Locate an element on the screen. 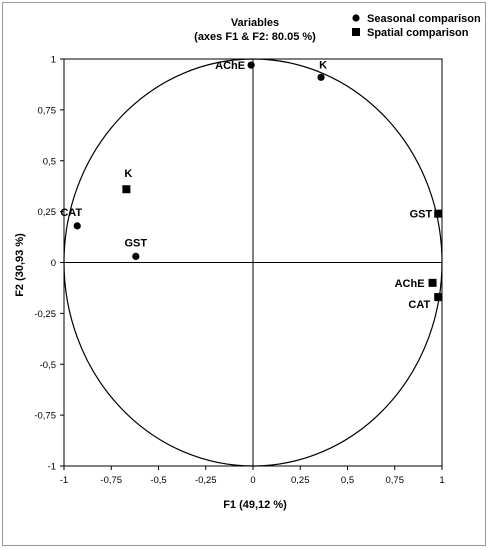 The image size is (490, 550). x-tick-label: -0,75 is located at coordinates (111, 480).